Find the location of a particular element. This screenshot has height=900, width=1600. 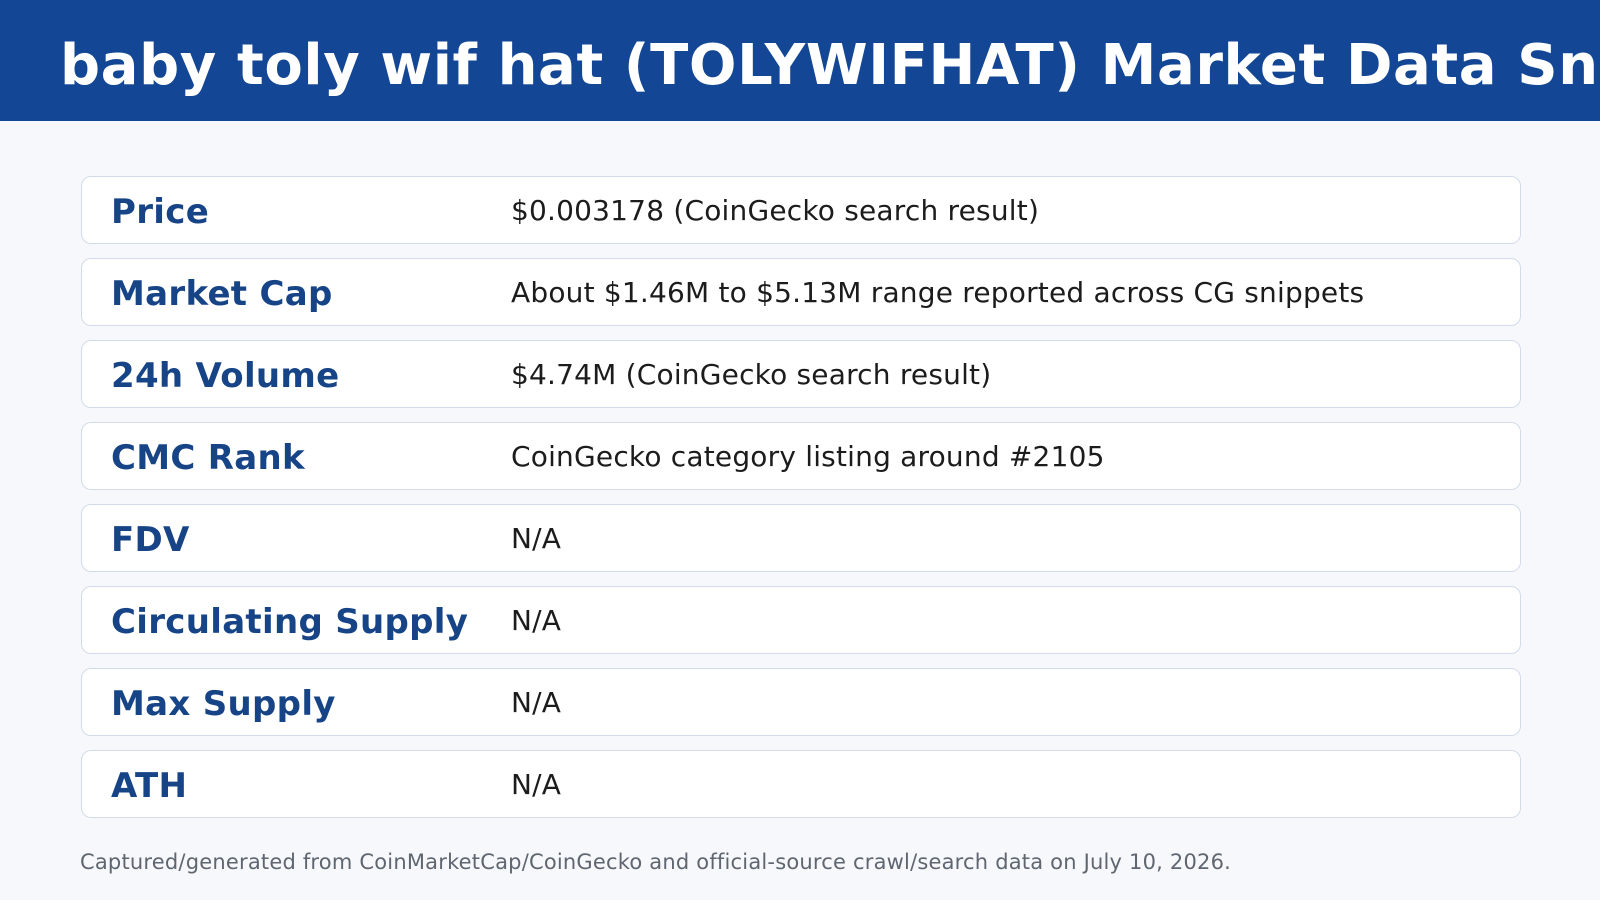

row-label: Max Supply is located at coordinates (223, 704).